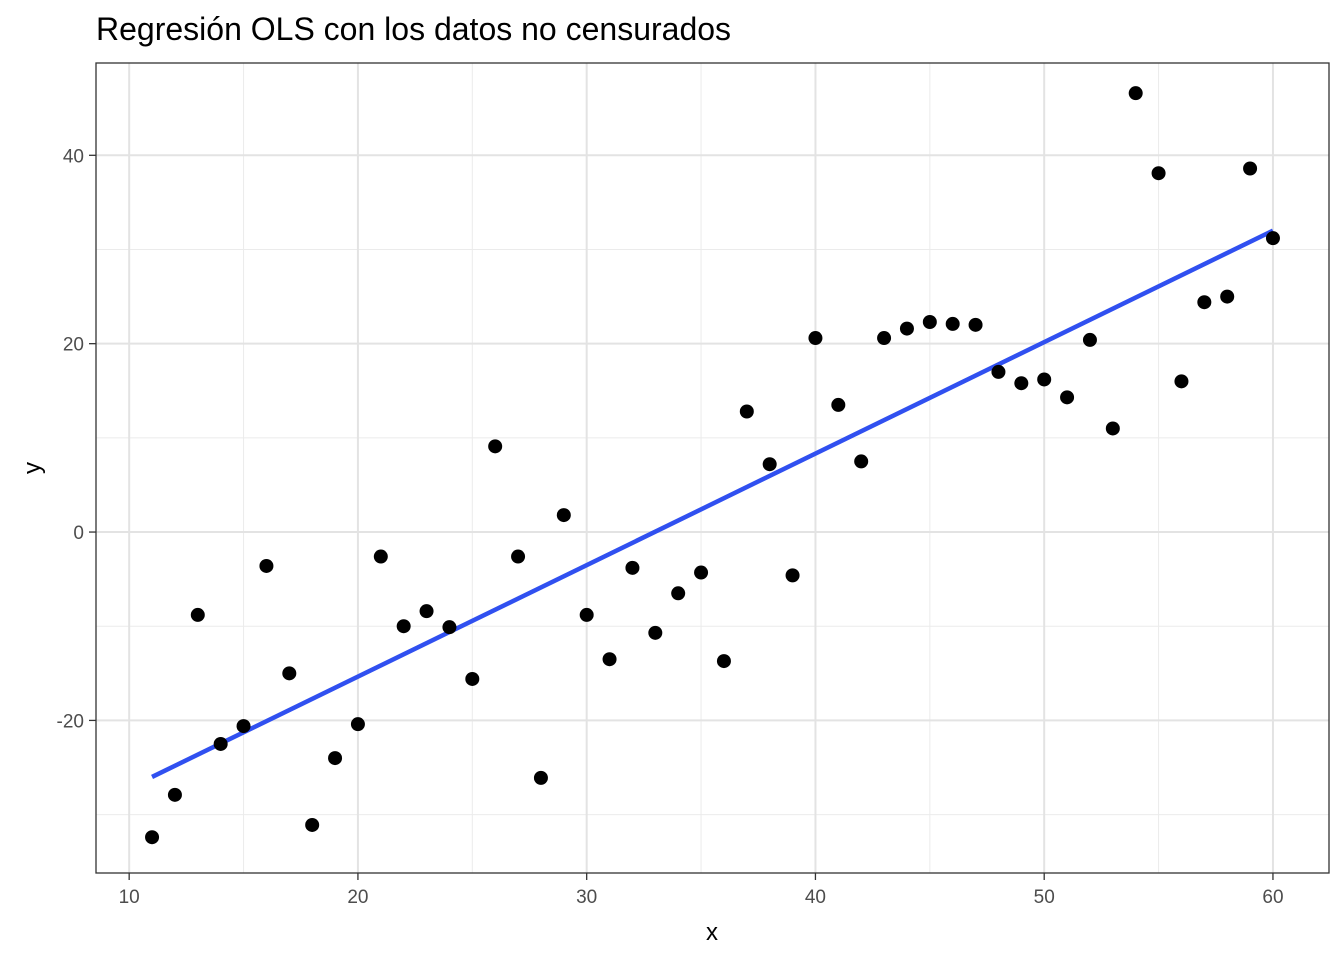 Image resolution: width=1344 pixels, height=960 pixels. Describe the element at coordinates (1044, 897) in the screenshot. I see `x-tick-label: 50` at that location.